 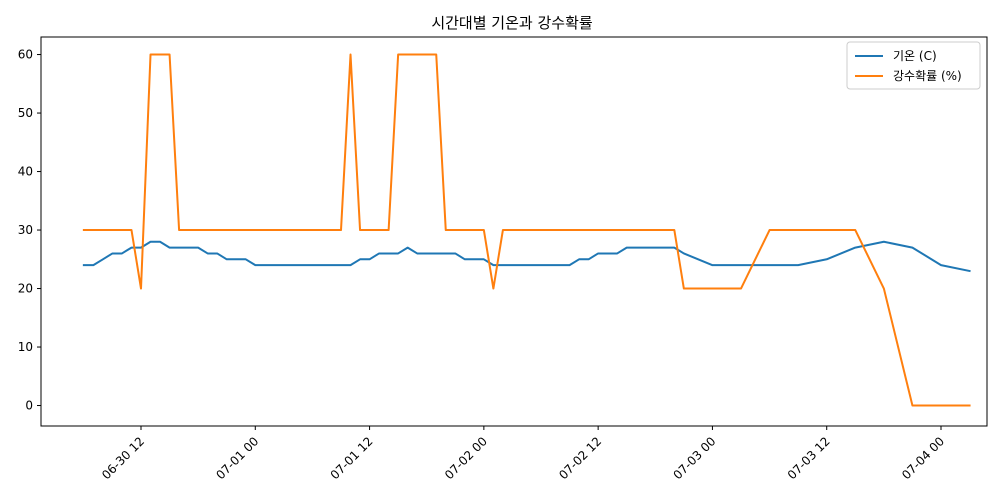 What do you see at coordinates (25, 55) in the screenshot?
I see `y-tick-label: 60` at bounding box center [25, 55].